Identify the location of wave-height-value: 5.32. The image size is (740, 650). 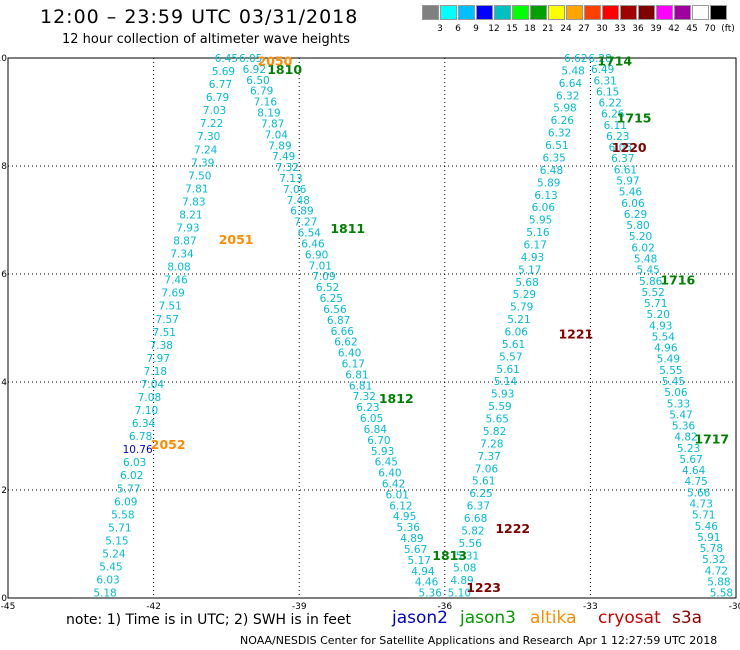
(713, 560).